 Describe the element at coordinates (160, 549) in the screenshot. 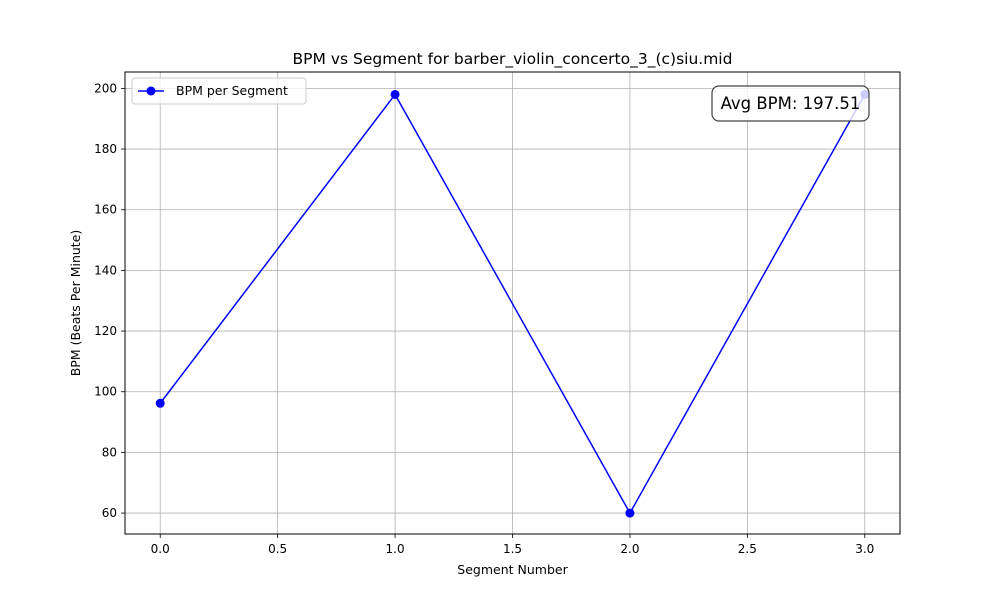

I see `x-tick-label: 0.0` at that location.